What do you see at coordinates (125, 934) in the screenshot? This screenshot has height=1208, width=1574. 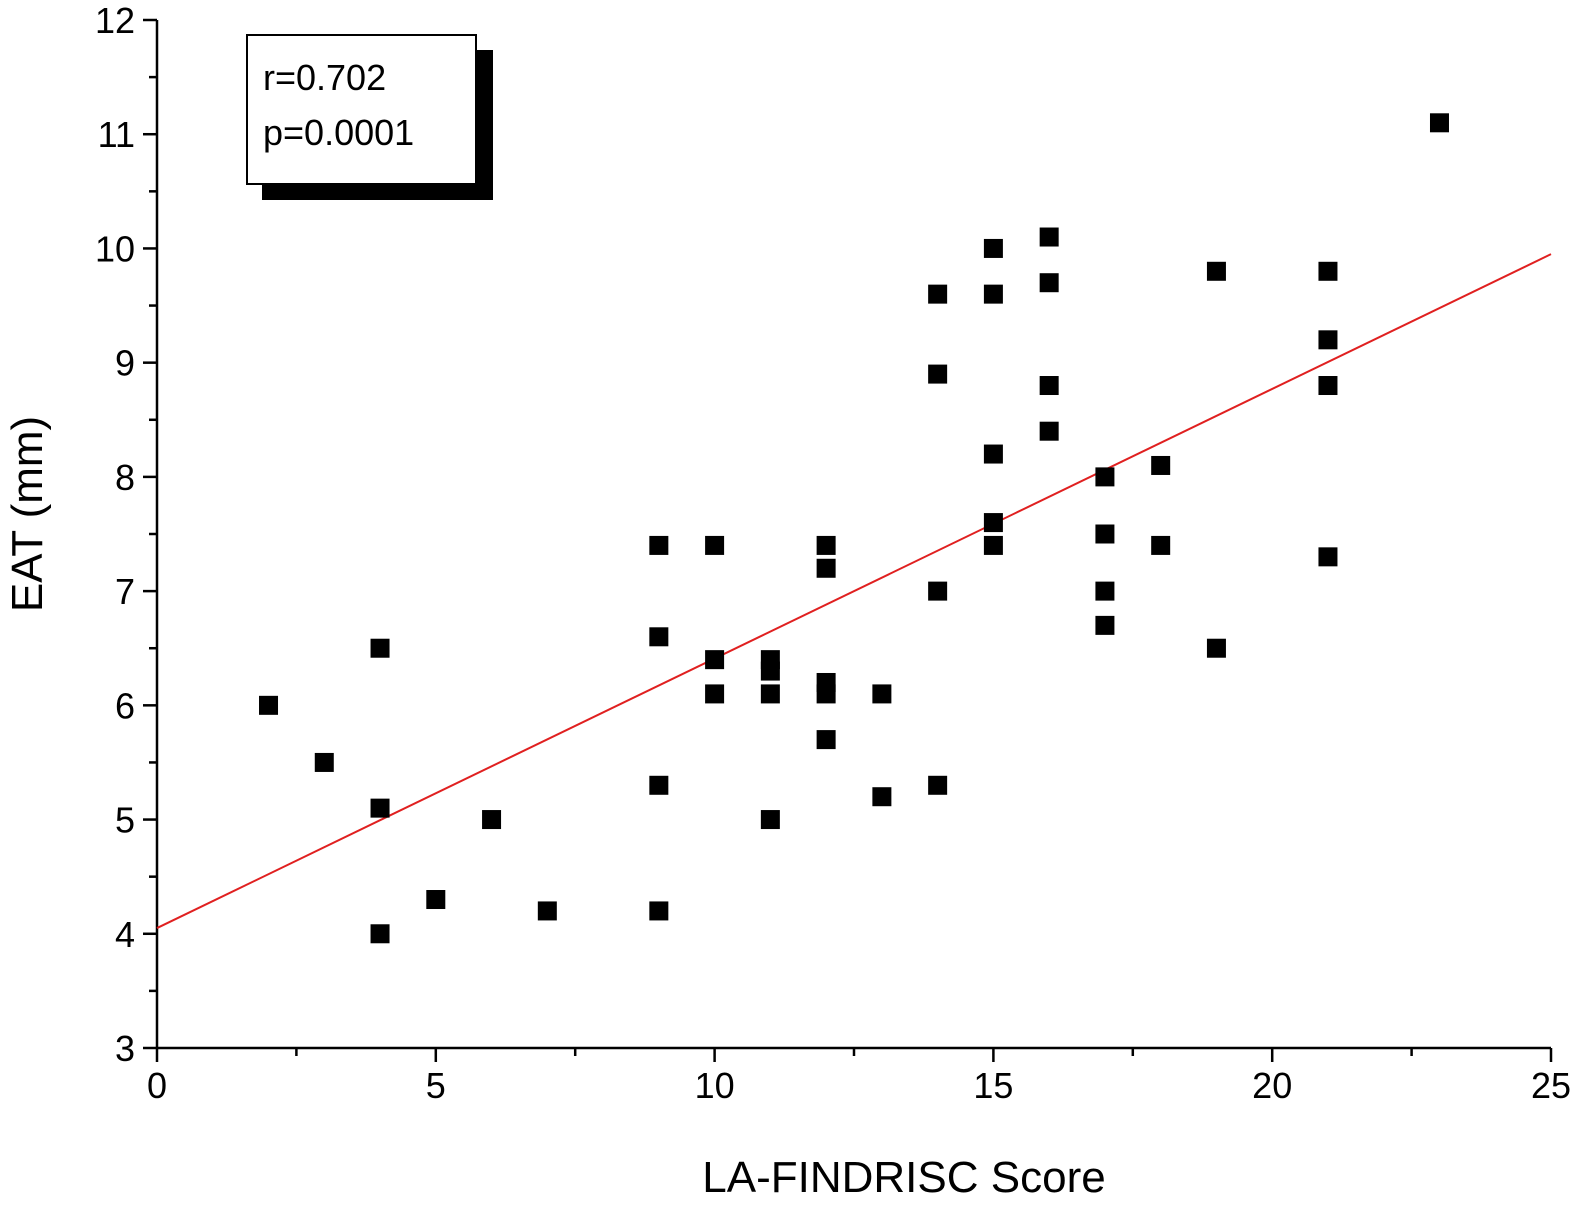 I see `y-tick-label: 4` at bounding box center [125, 934].